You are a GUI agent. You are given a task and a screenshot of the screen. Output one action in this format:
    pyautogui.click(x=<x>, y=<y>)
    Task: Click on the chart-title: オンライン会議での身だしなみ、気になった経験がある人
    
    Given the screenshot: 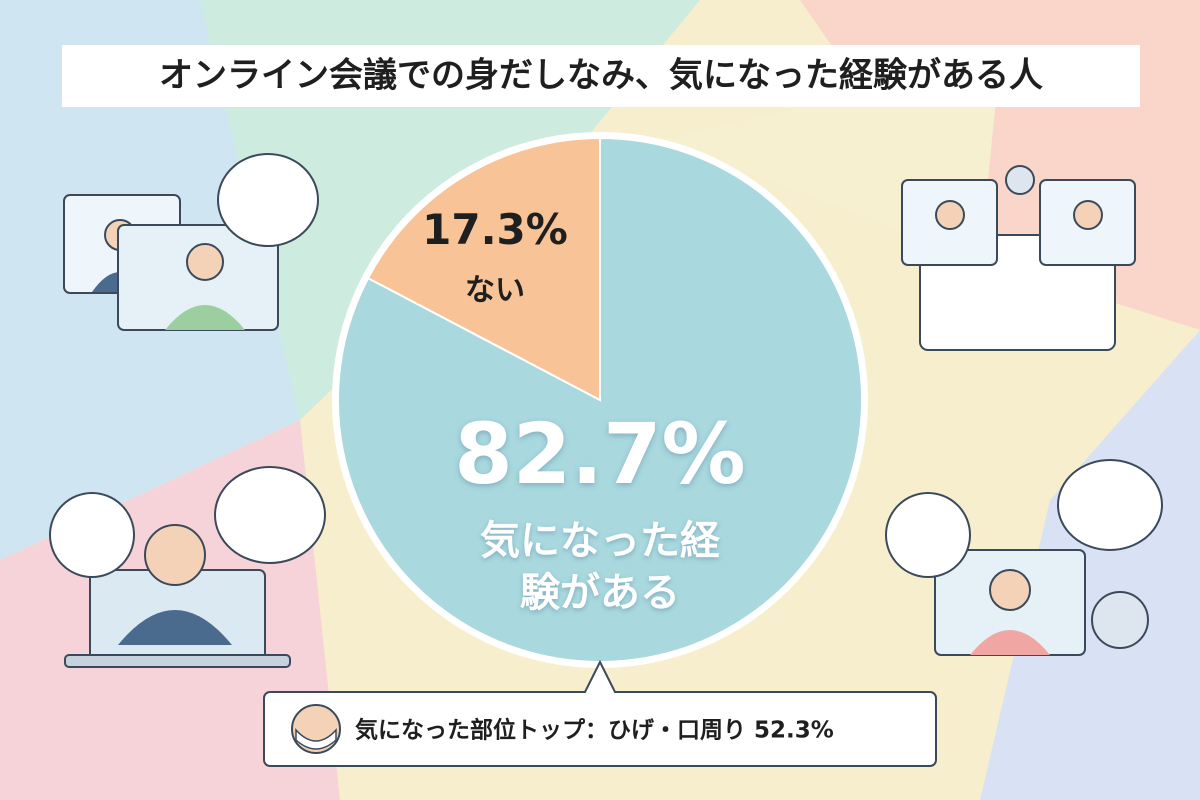 What is the action you would take?
    pyautogui.click(x=601, y=76)
    